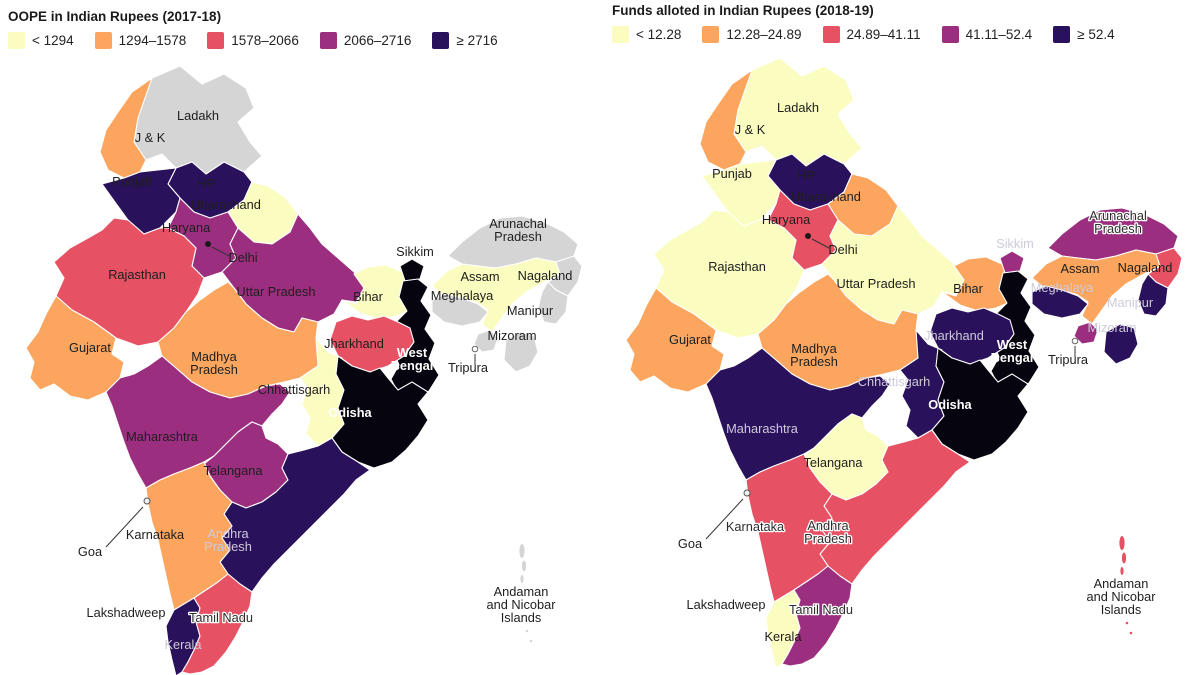 Image resolution: width=1200 pixels, height=675 pixels. I want to click on label-mizoram-left: Mizoram, so click(511, 335).